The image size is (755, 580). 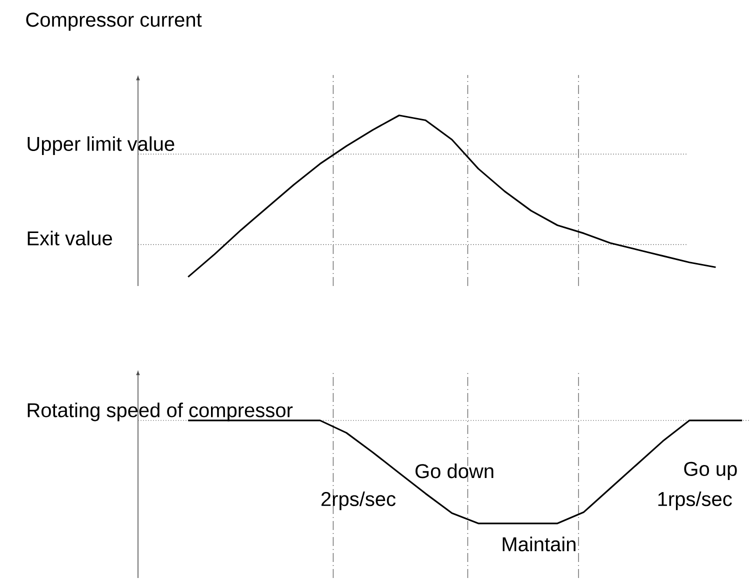 I want to click on chart-title: Compressor current, so click(x=114, y=21).